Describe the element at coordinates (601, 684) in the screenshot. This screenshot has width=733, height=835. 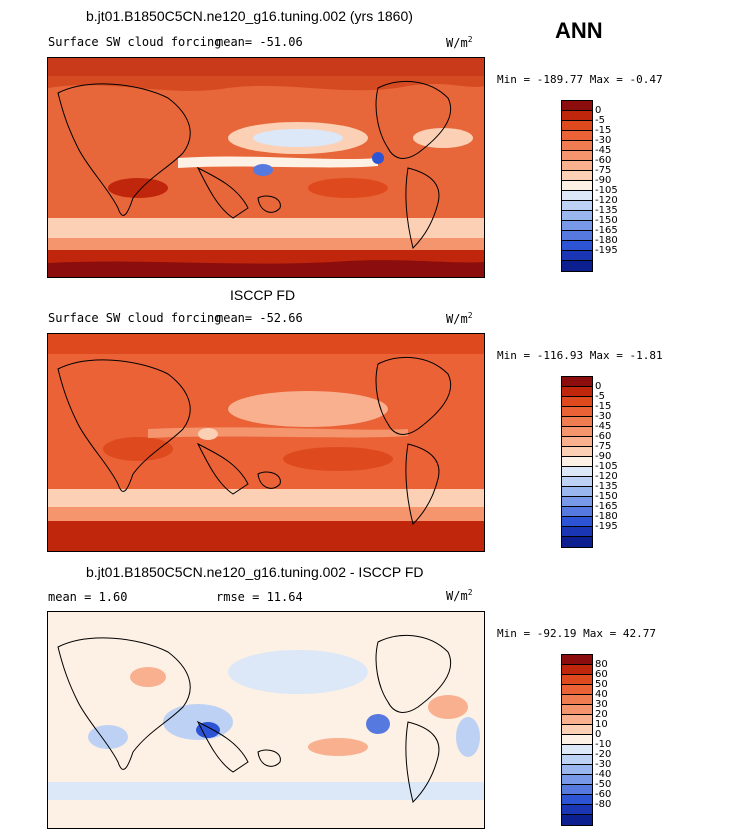
I see `colorbar-tick-label: 50` at that location.